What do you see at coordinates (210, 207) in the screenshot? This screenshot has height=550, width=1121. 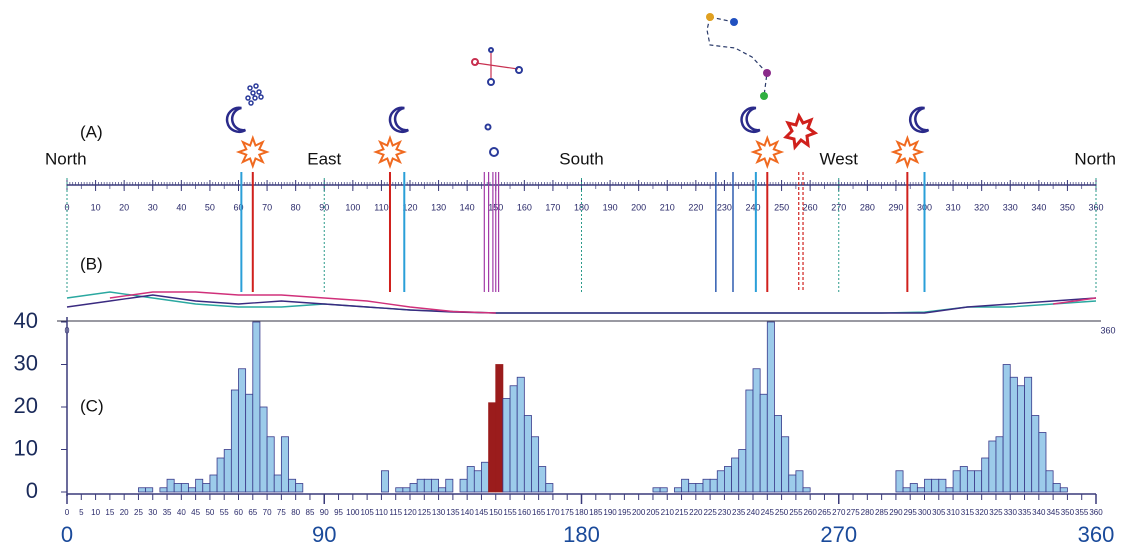 I see `scale-tick-label: 50` at bounding box center [210, 207].